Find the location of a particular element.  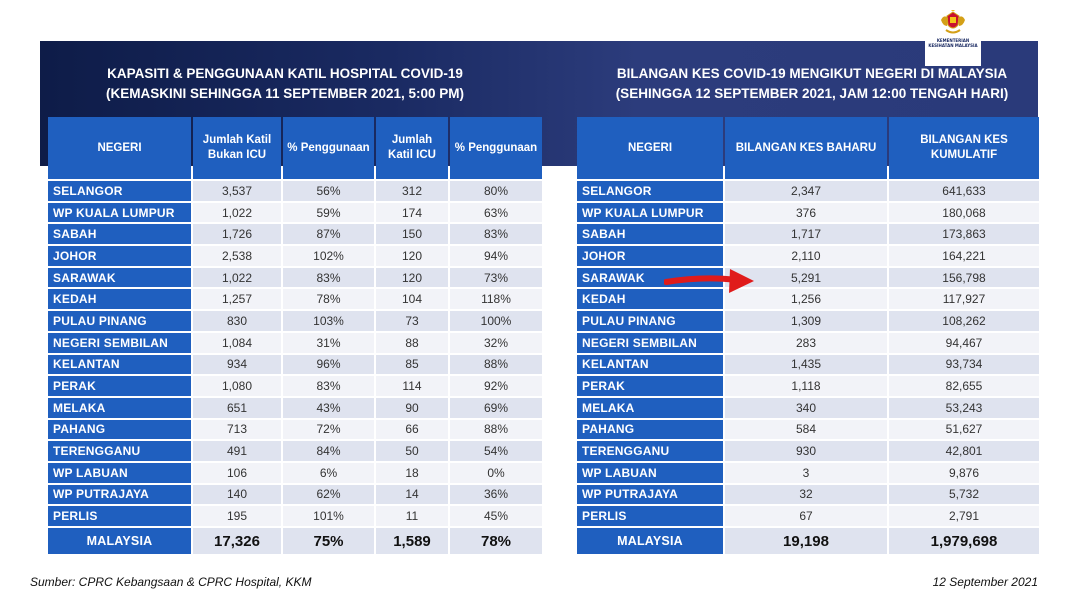

value-cell: 1,118 is located at coordinates (806, 386).